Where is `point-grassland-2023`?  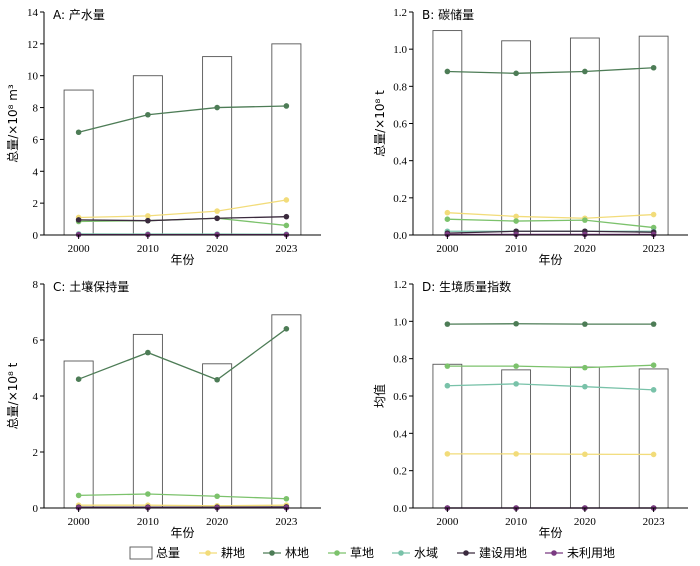 point-grassland-2023 is located at coordinates (286, 498).